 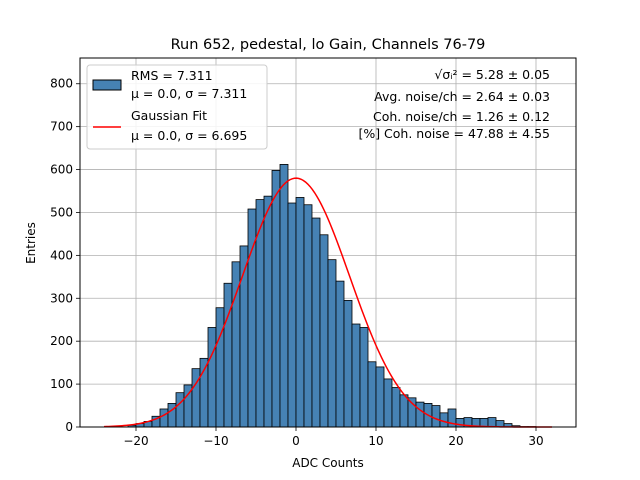 What do you see at coordinates (215, 441) in the screenshot?
I see `x-tick-label: −10` at bounding box center [215, 441].